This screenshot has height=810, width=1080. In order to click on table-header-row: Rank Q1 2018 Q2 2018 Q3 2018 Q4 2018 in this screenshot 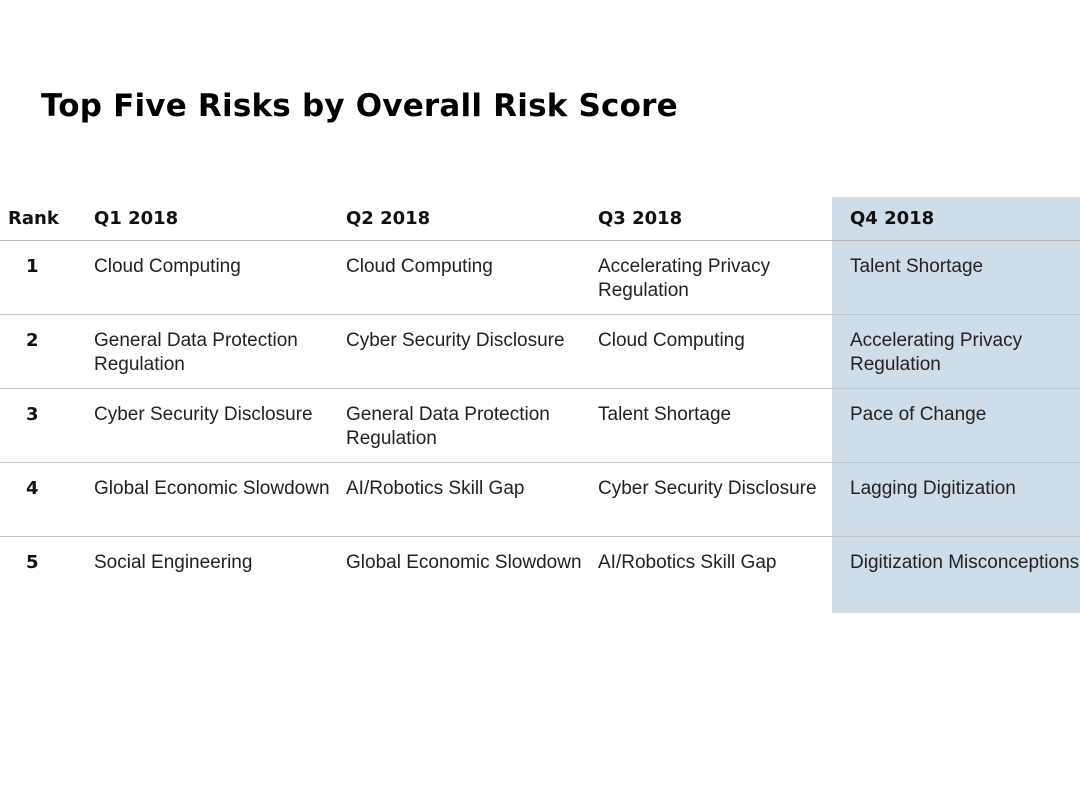, I will do `click(540, 219)`.